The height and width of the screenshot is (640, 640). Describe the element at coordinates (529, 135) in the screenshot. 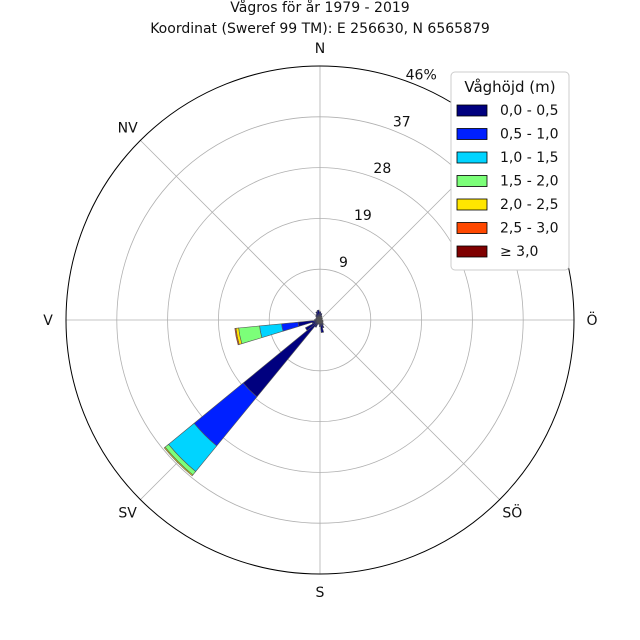

I see `legend-label: 0,5 - 1,0` at that location.